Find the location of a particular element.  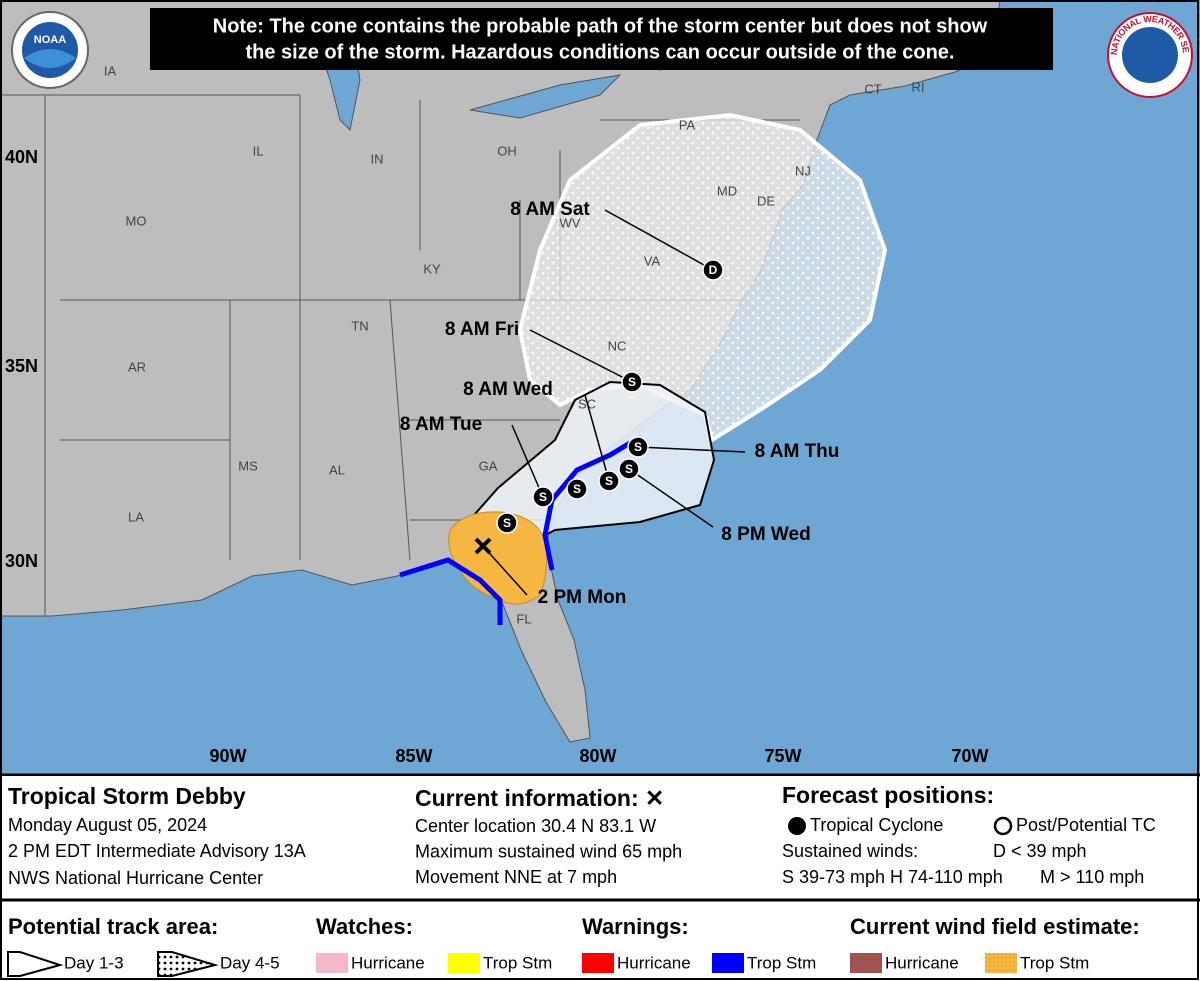

legend-title: Current wind field estimate: is located at coordinates (995, 926).